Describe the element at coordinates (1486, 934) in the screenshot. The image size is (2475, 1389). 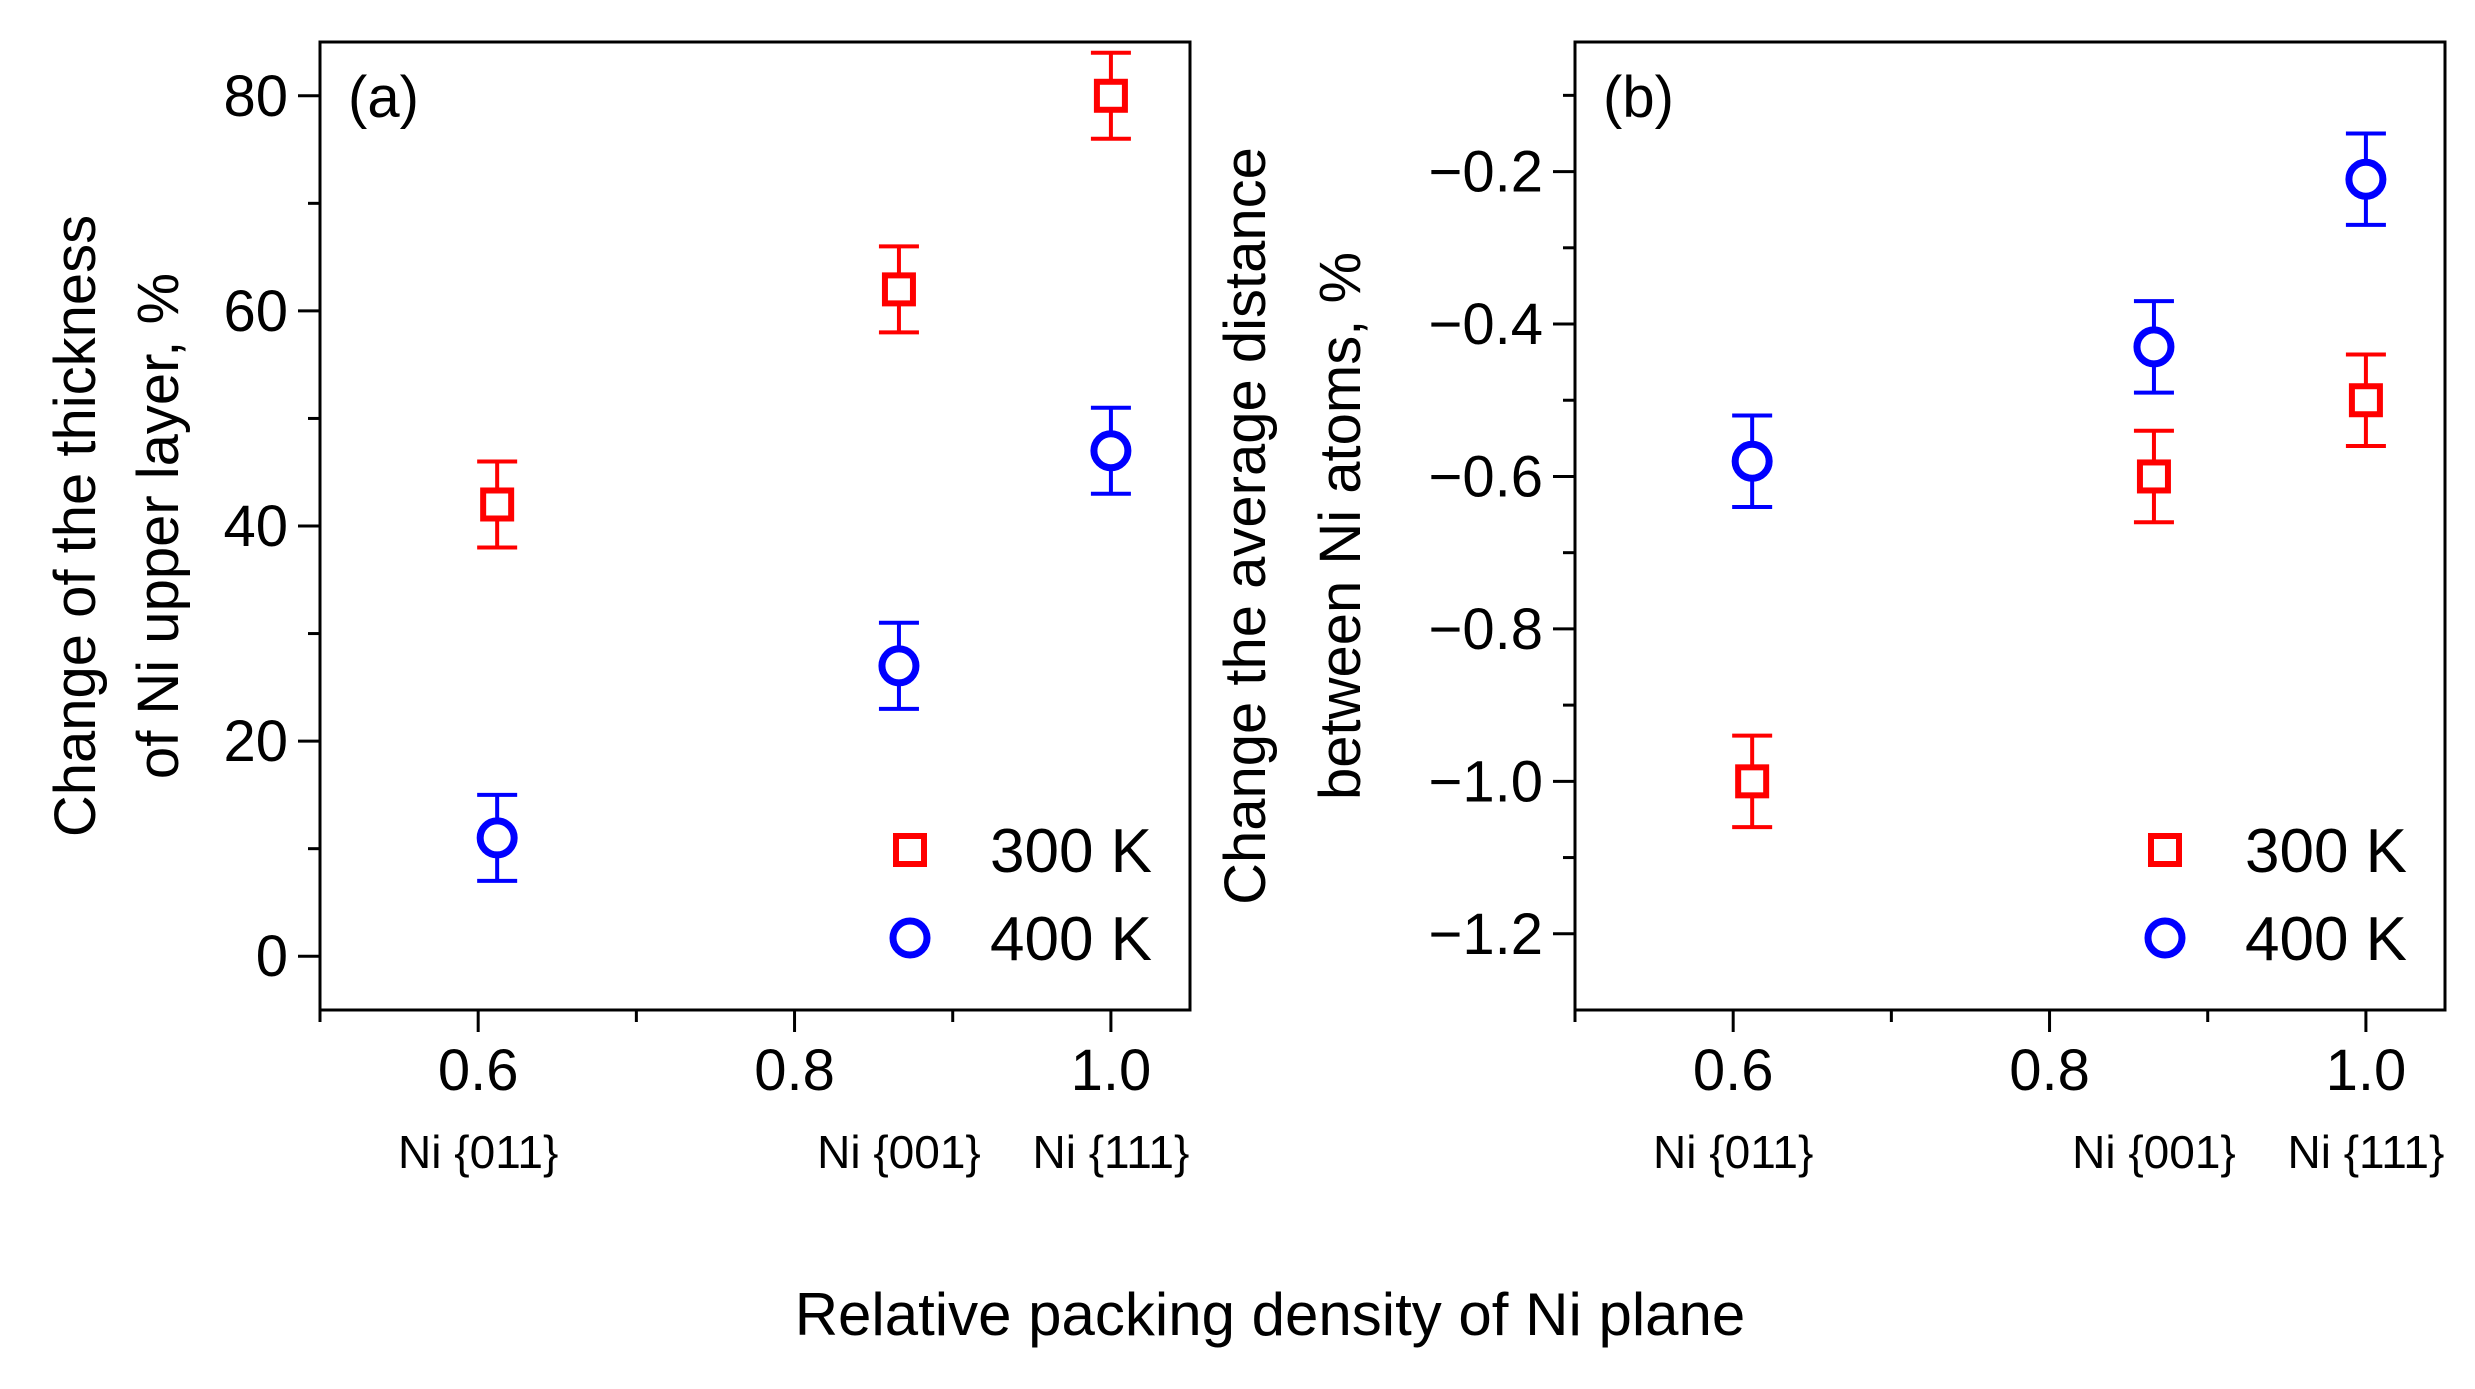
I see `y-tick-label: −1.2` at that location.